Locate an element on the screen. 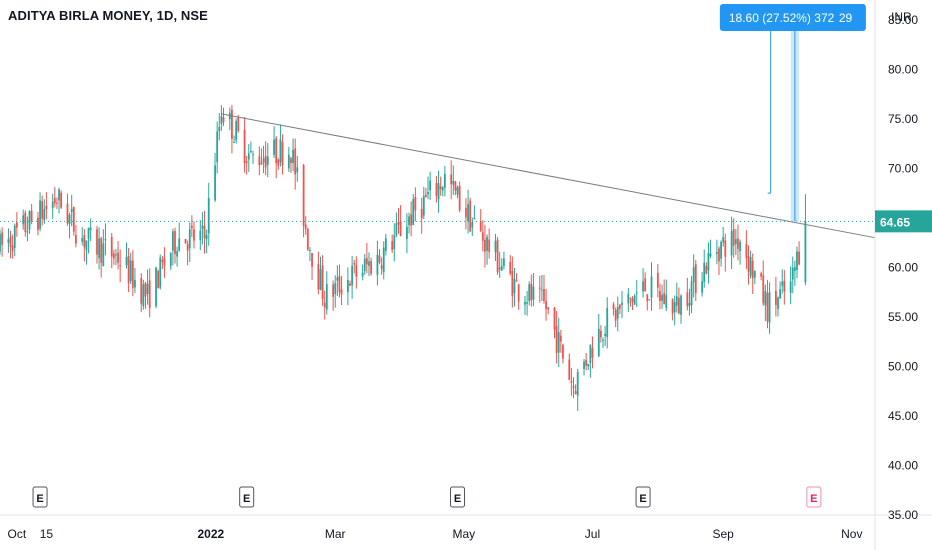 The width and height of the screenshot is (932, 550). y-tick-label: 85.00 is located at coordinates (903, 20).